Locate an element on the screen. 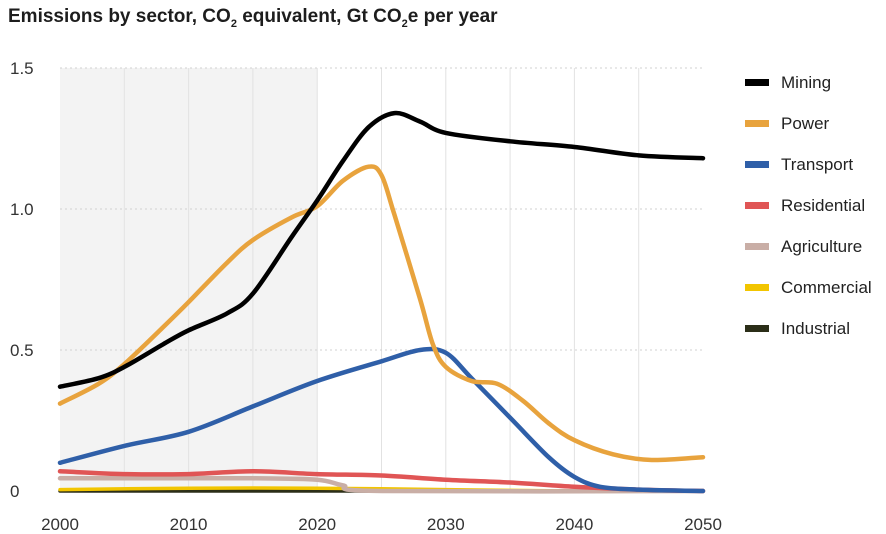 This screenshot has width=886, height=534. legend-label: Power is located at coordinates (805, 123).